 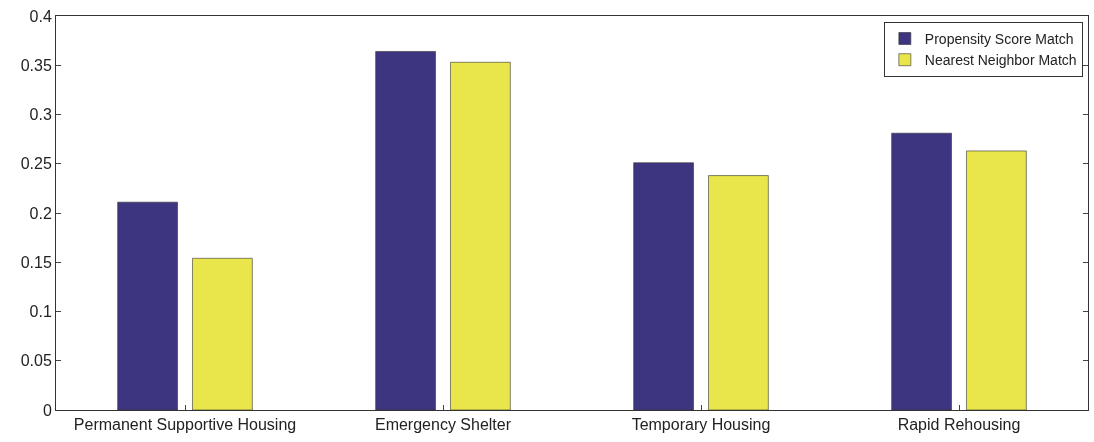 I want to click on x-tick-label: Temporary Housing, so click(x=701, y=425).